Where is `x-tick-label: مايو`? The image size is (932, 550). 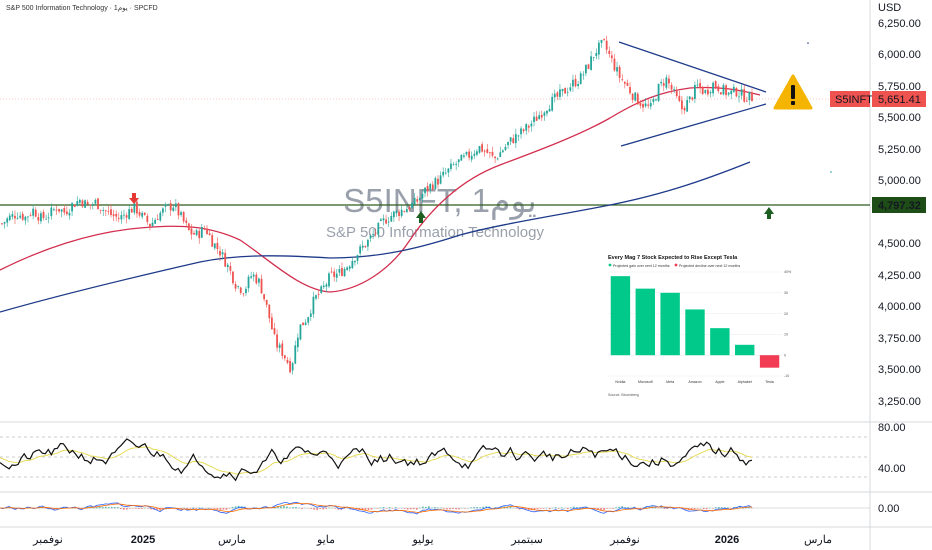 x-tick-label: مايو is located at coordinates (325, 540).